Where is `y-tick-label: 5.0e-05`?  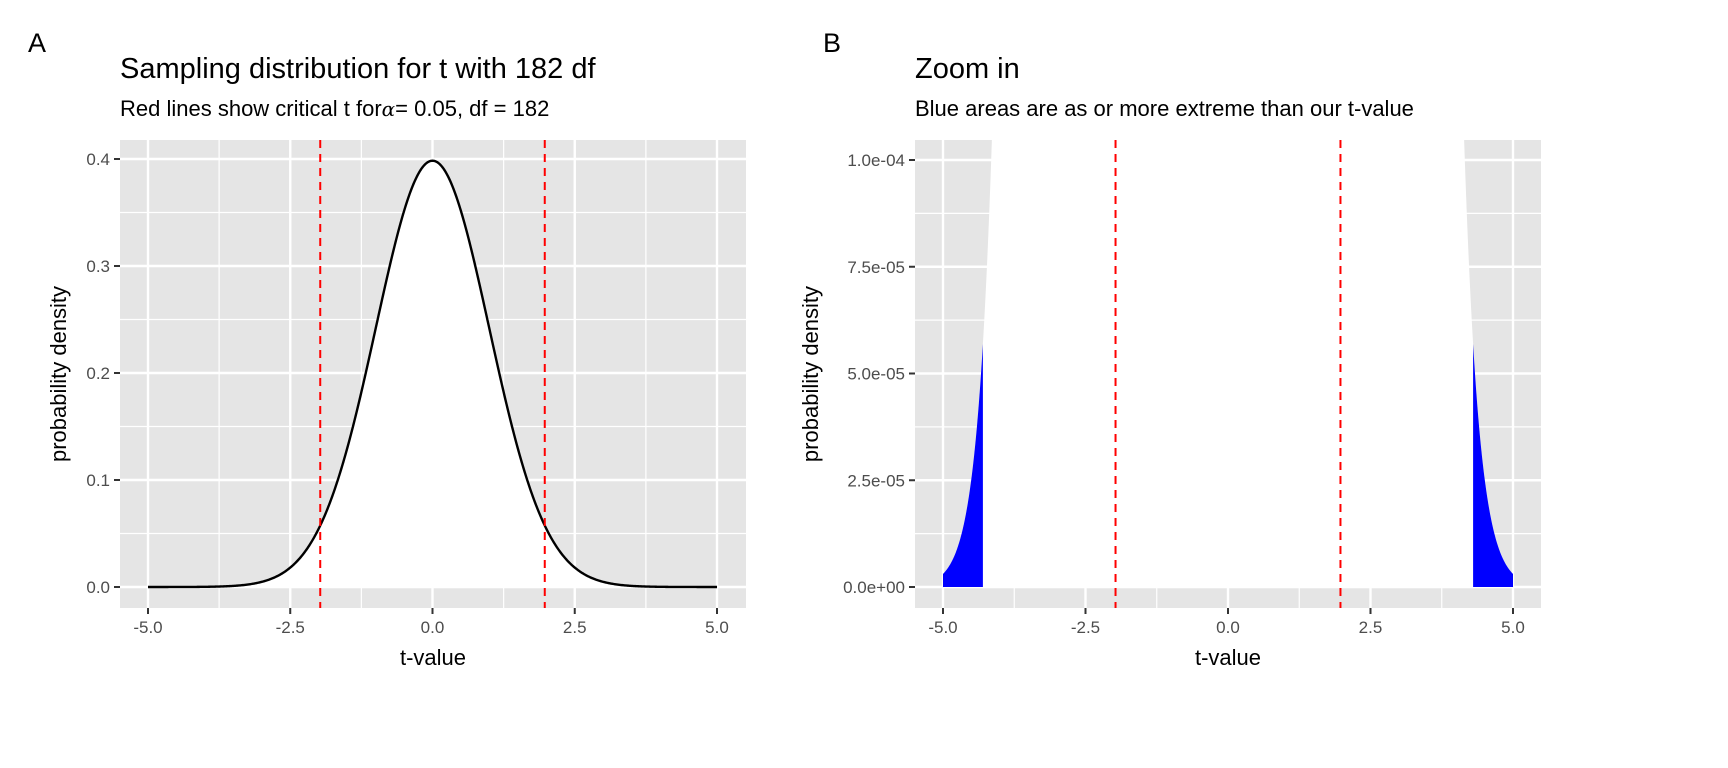
y-tick-label: 5.0e-05 is located at coordinates (876, 374).